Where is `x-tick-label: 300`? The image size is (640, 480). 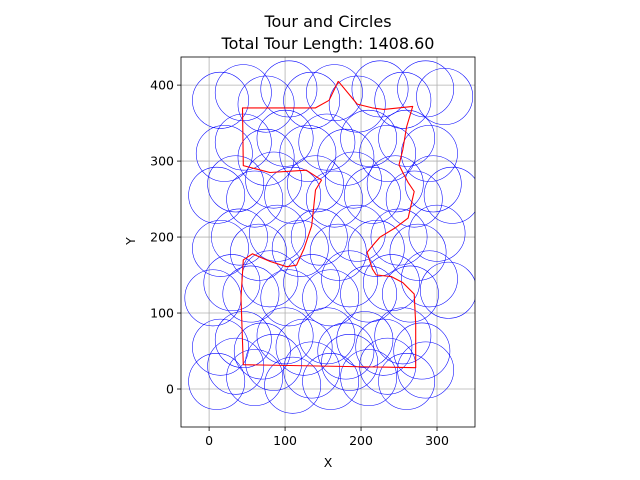 x-tick-label: 300 is located at coordinates (437, 440).